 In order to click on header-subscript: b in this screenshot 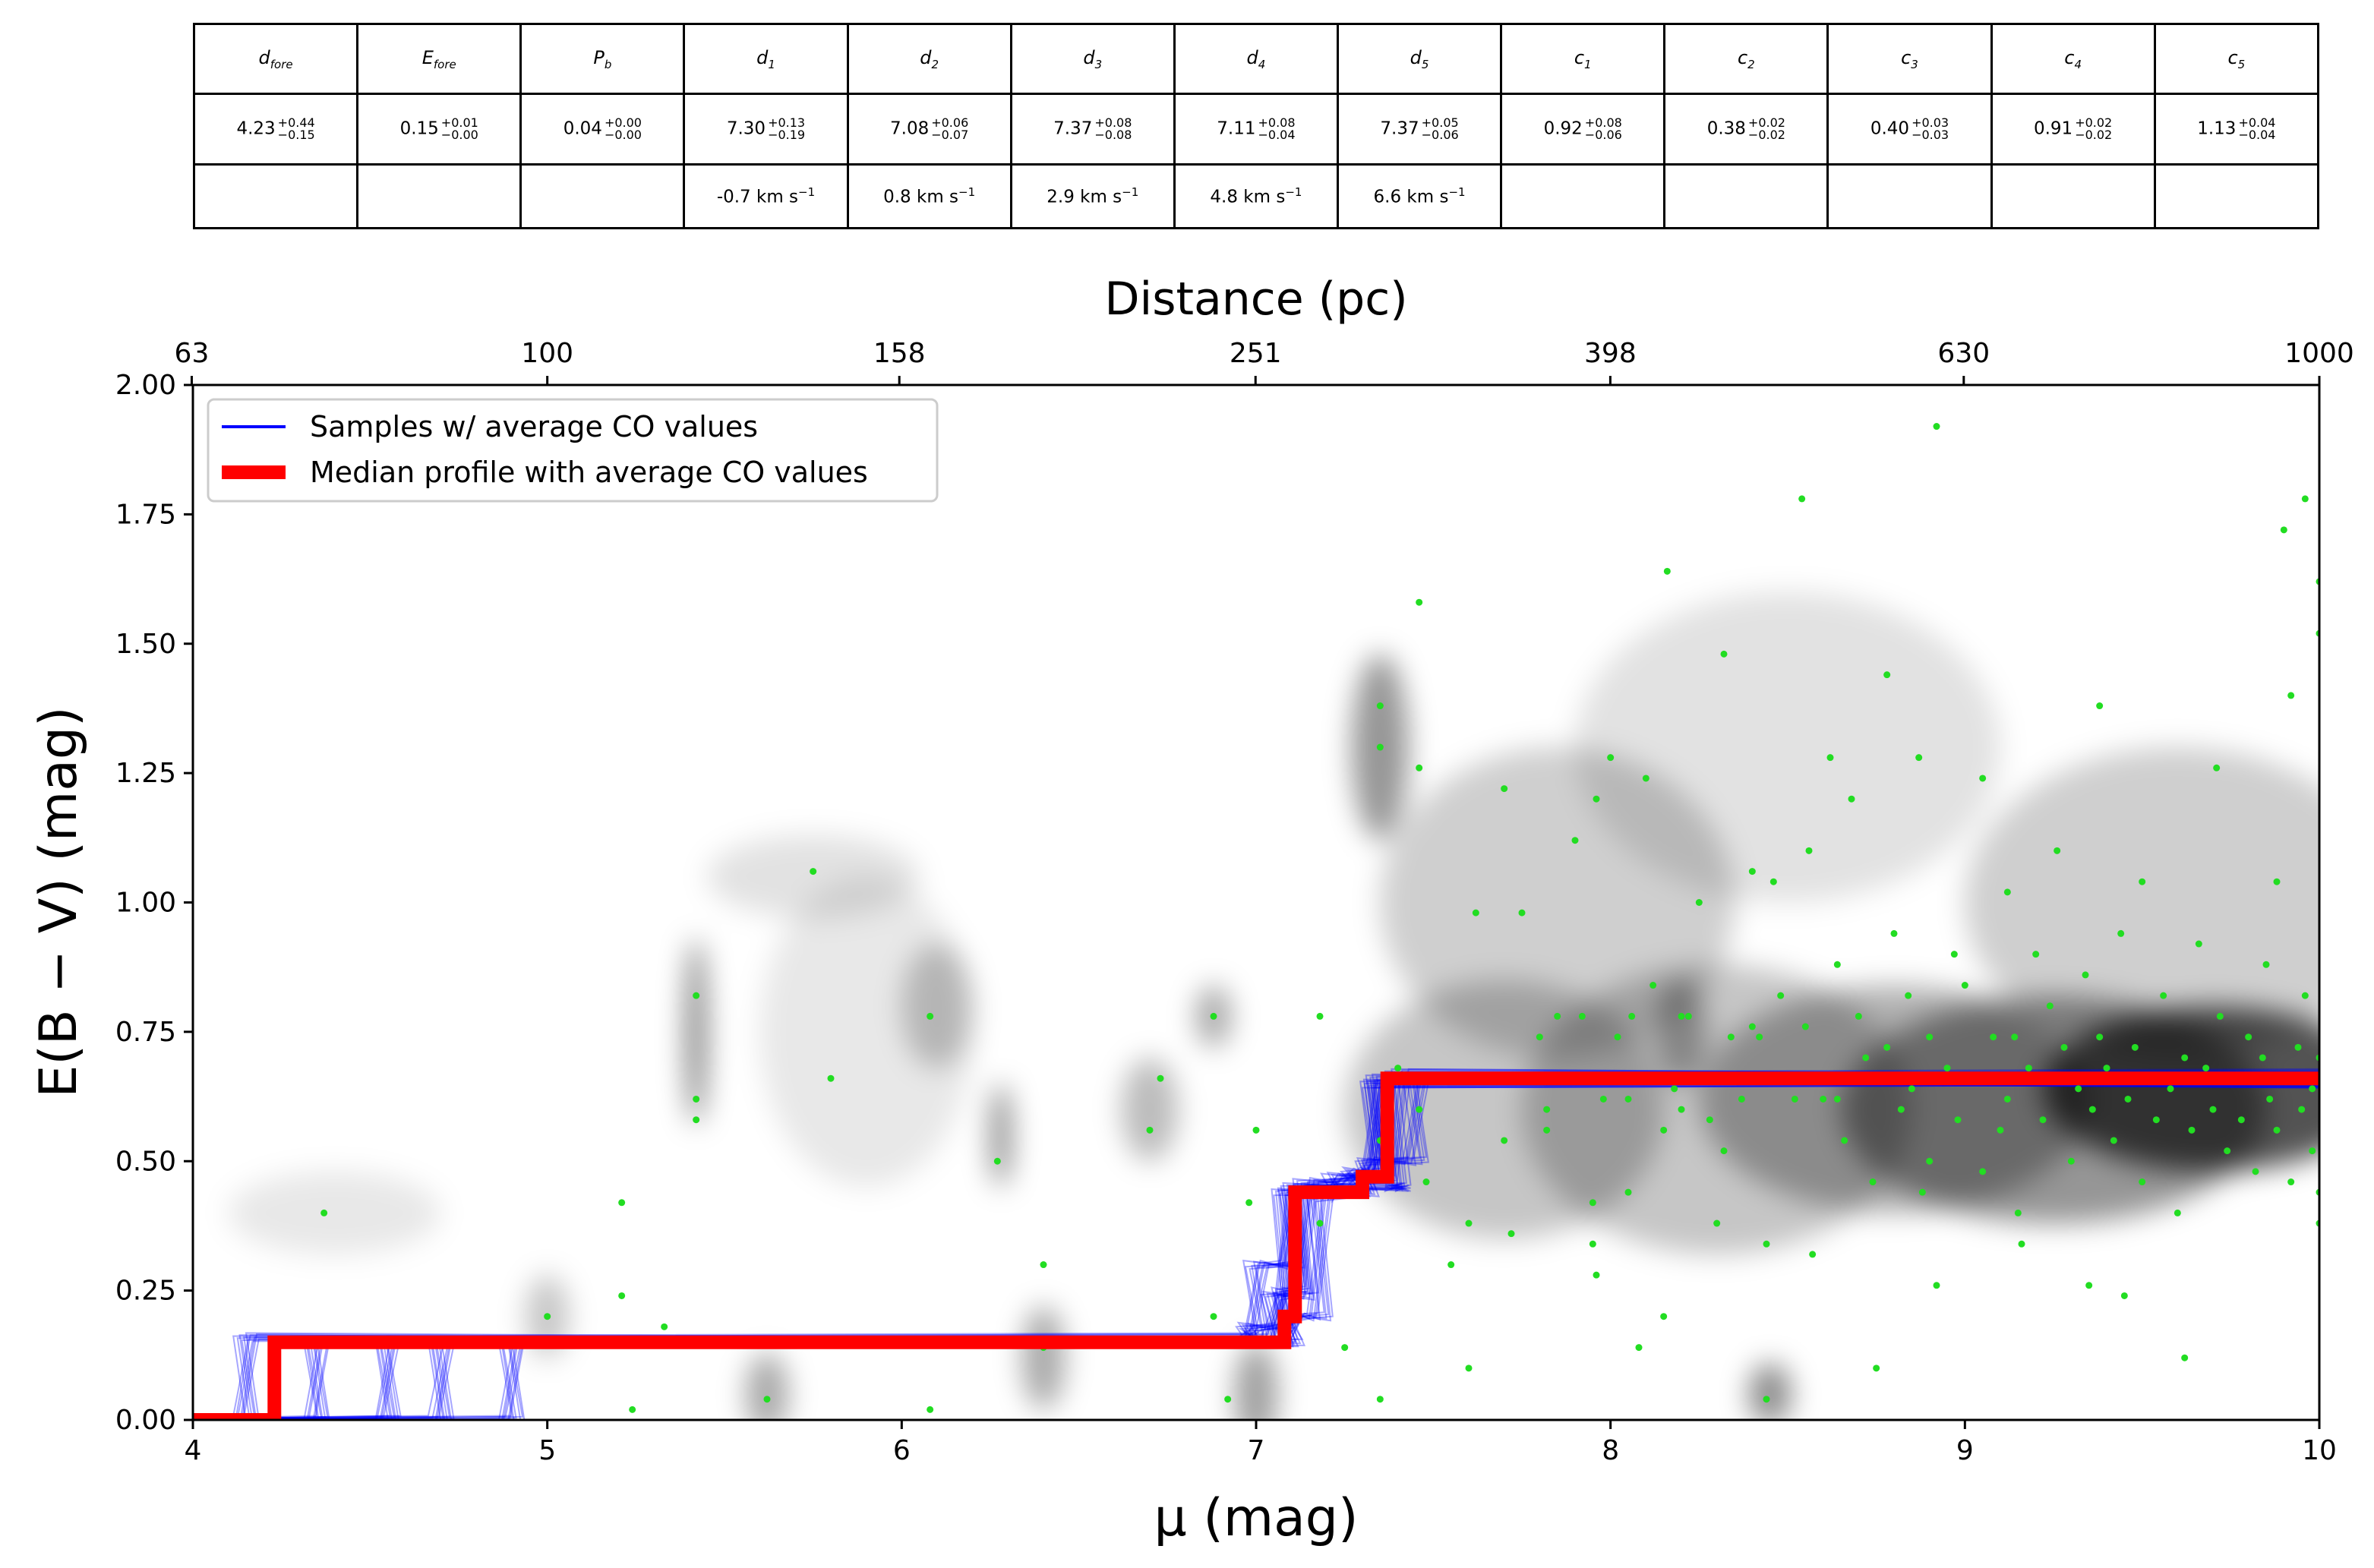, I will do `click(608, 64)`.